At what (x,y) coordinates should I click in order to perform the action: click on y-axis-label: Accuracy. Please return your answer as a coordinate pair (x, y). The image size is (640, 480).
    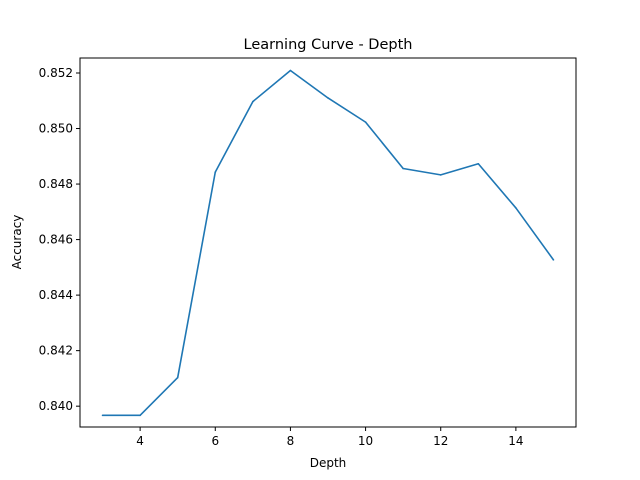
    Looking at the image, I should click on (17, 242).